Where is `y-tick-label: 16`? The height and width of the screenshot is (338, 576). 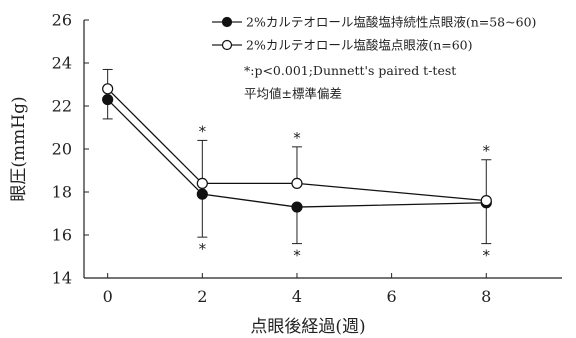
y-tick-label: 16 is located at coordinates (62, 235).